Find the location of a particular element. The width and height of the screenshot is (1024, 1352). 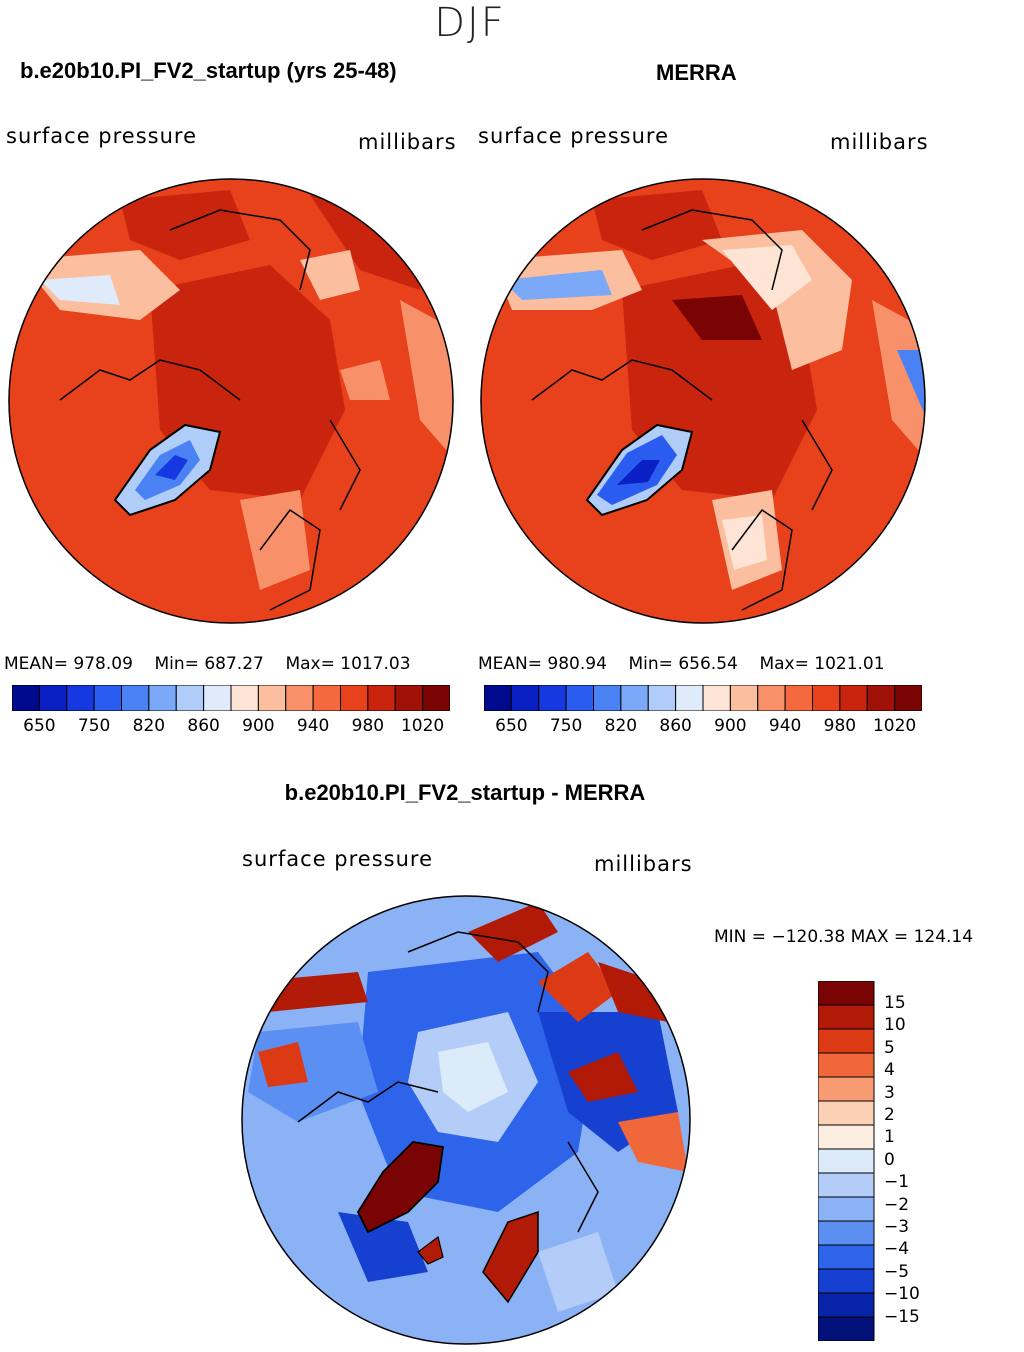

difference-units: millibars is located at coordinates (643, 864).